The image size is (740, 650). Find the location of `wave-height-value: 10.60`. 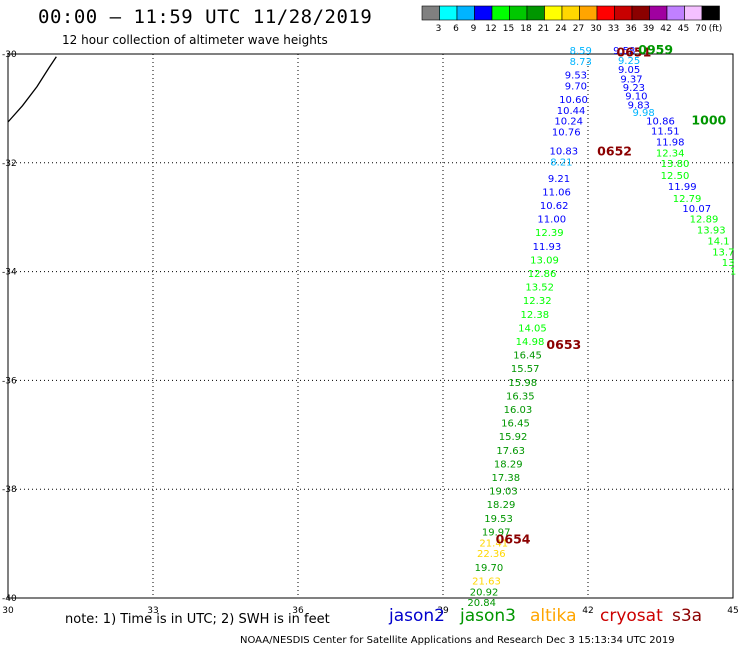

wave-height-value: 10.60 is located at coordinates (573, 100).